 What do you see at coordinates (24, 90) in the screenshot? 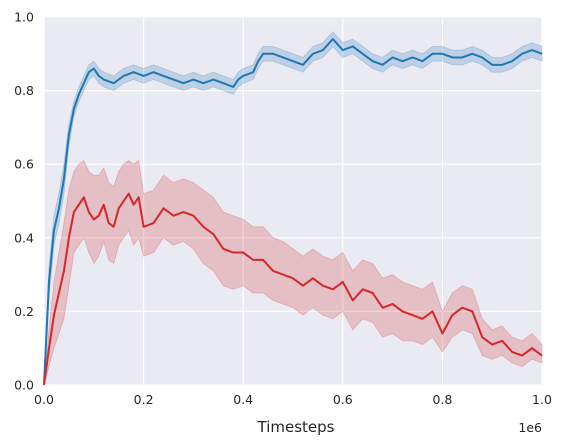
I see `y-tick-label: 0.8` at bounding box center [24, 90].